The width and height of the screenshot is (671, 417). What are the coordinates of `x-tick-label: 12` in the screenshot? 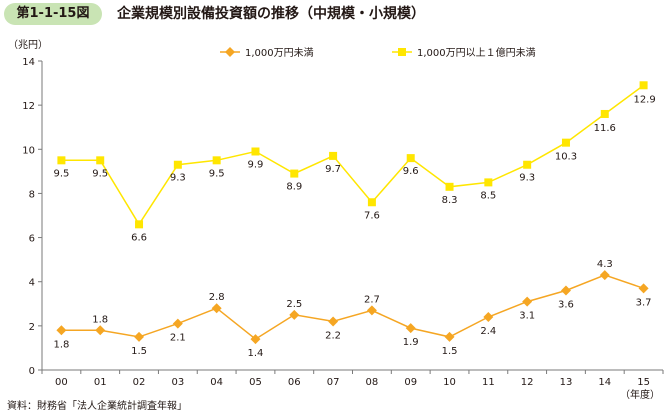 It's located at (527, 382).